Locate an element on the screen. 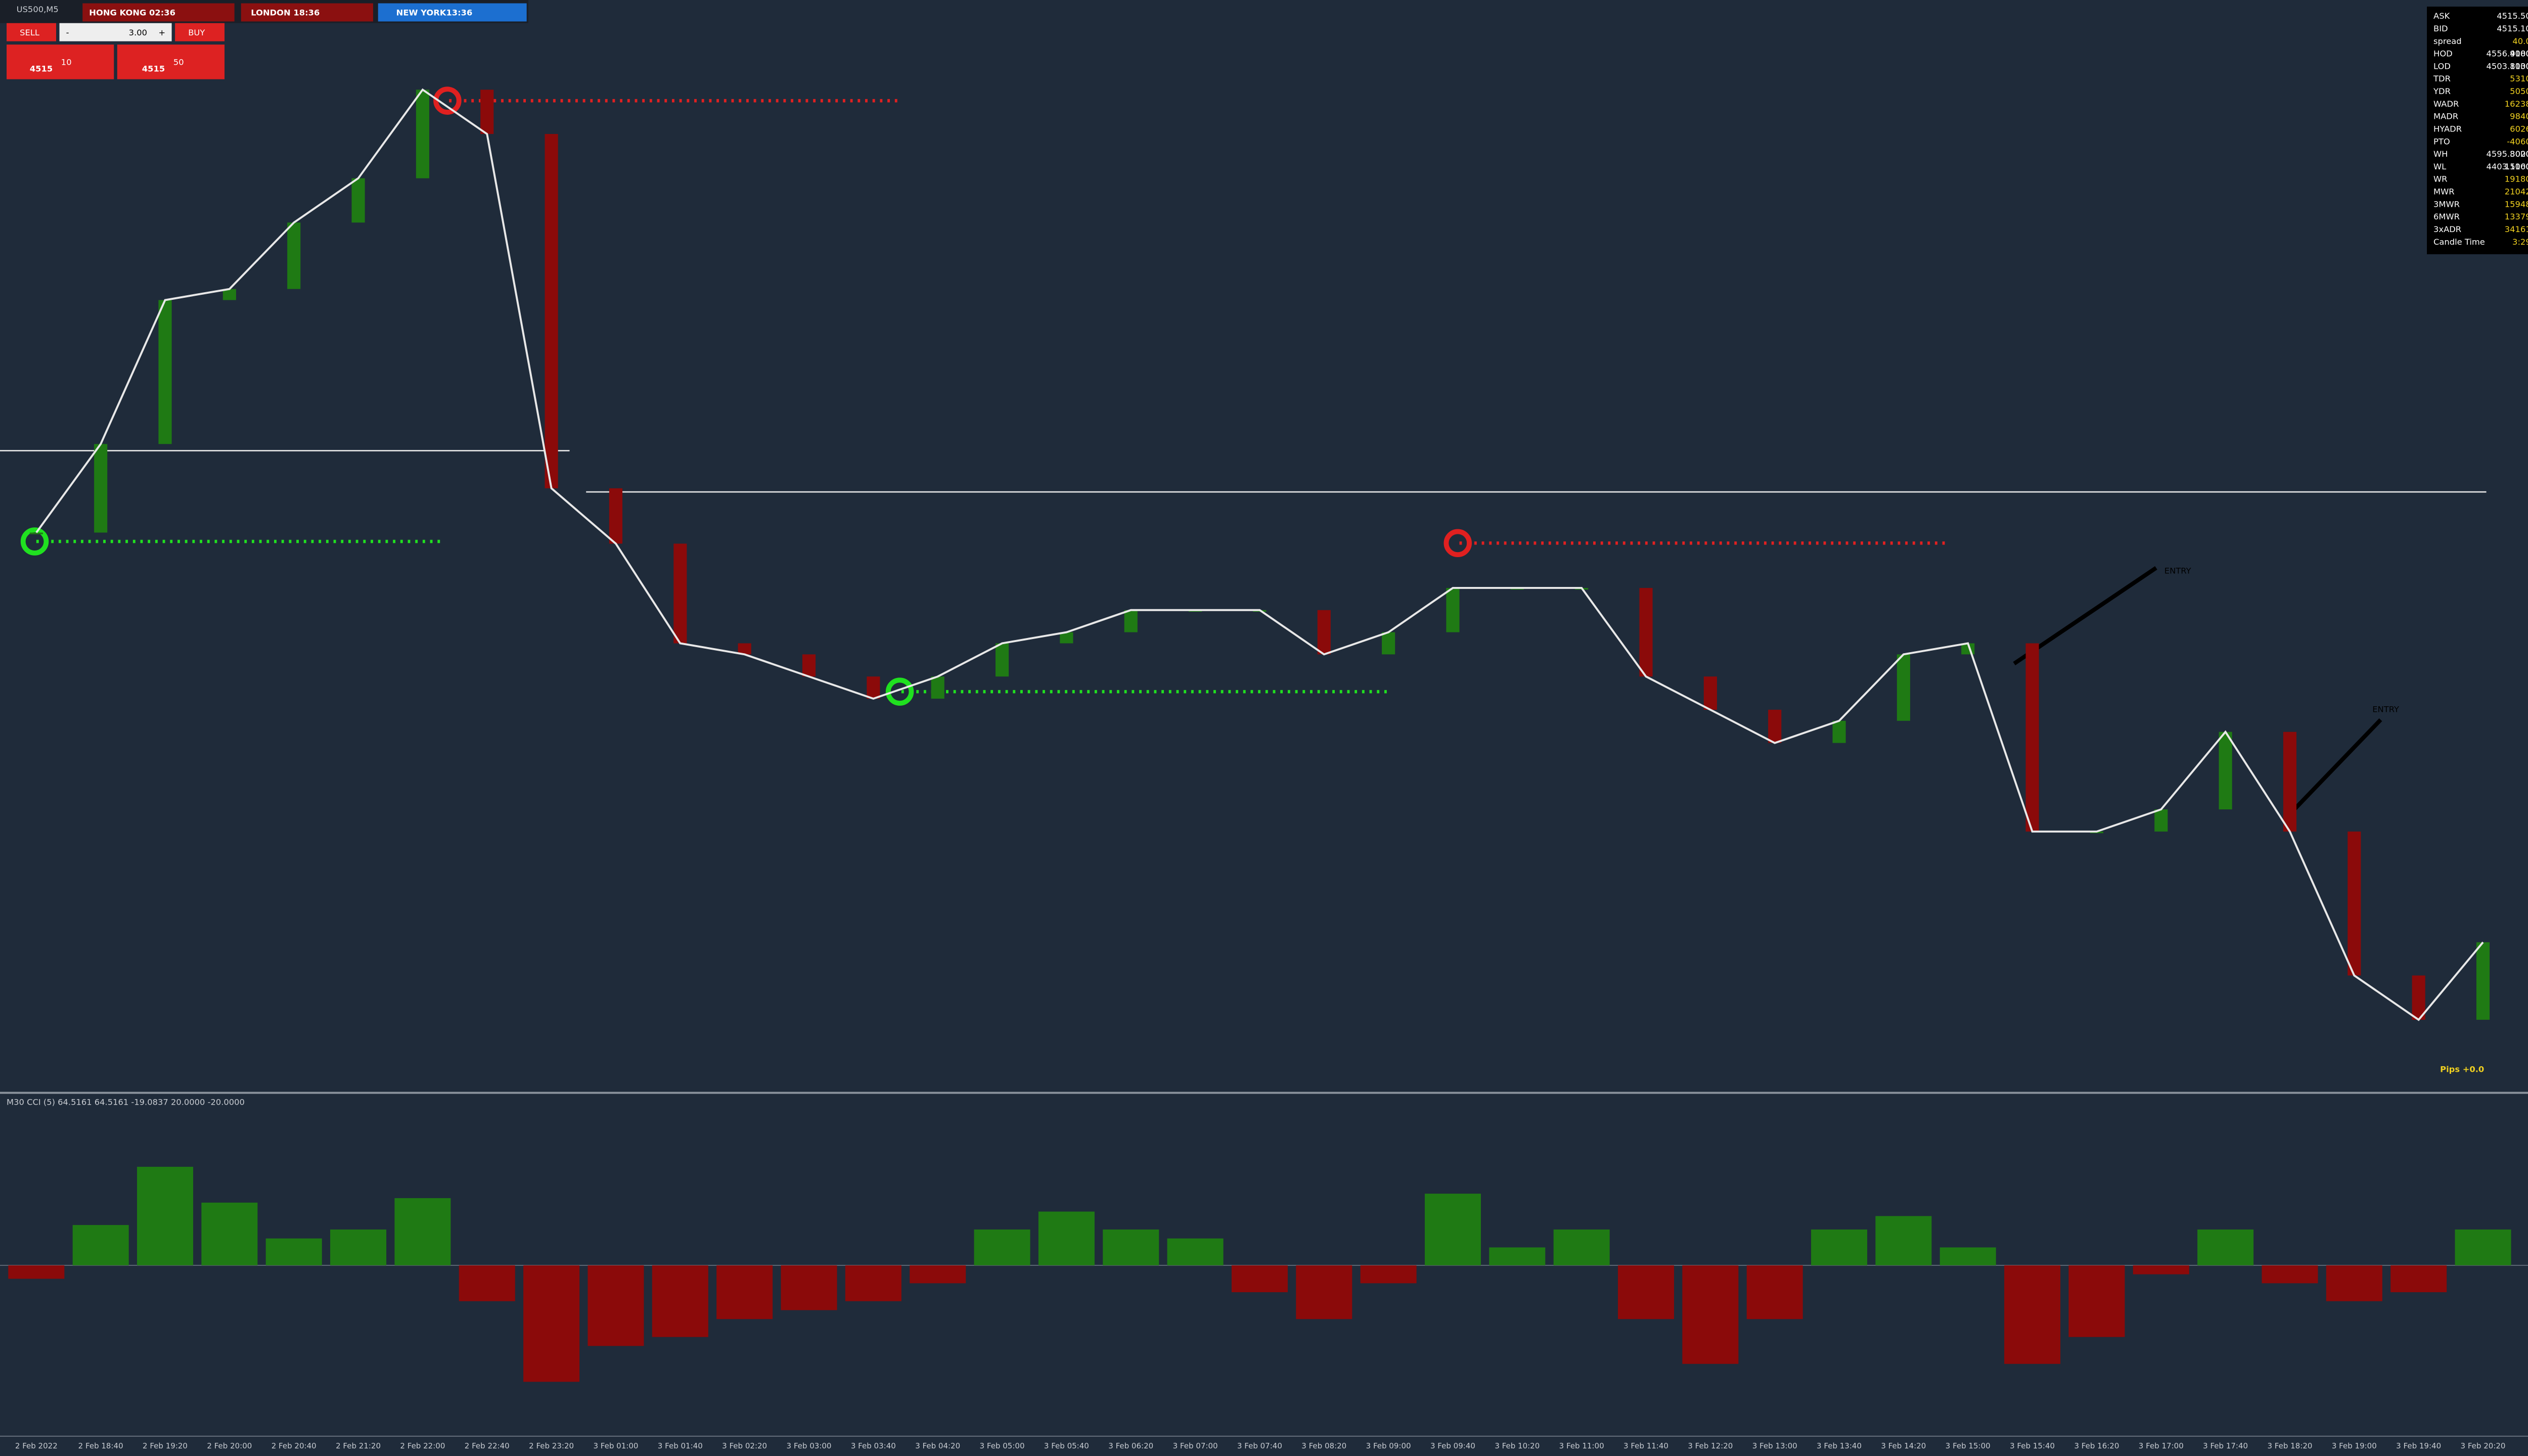 This screenshot has height=1456, width=2528. buy-price-pips: 50 is located at coordinates (179, 62).